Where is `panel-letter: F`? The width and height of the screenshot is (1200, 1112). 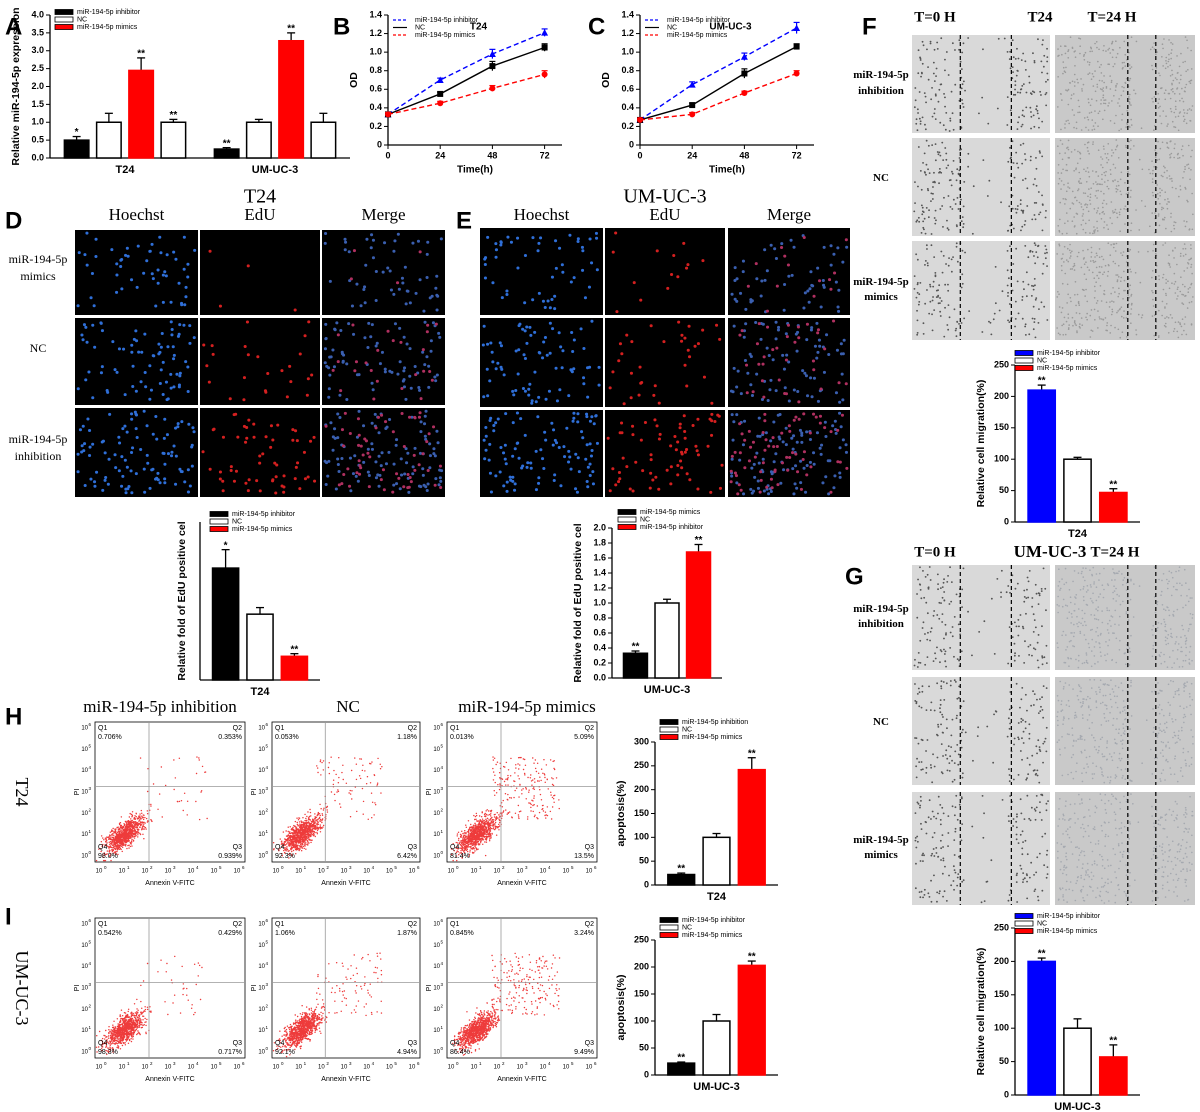 panel-letter: F is located at coordinates (869, 26).